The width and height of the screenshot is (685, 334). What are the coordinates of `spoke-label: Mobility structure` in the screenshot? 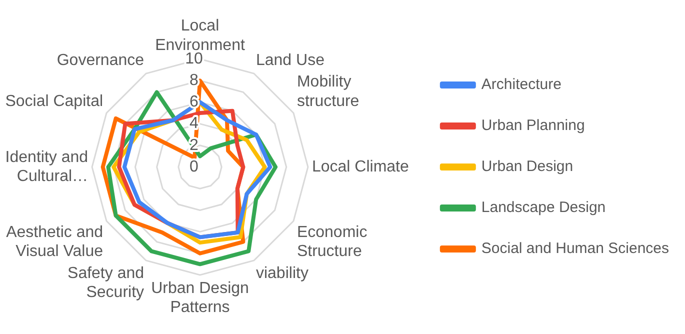 It's located at (328, 92).